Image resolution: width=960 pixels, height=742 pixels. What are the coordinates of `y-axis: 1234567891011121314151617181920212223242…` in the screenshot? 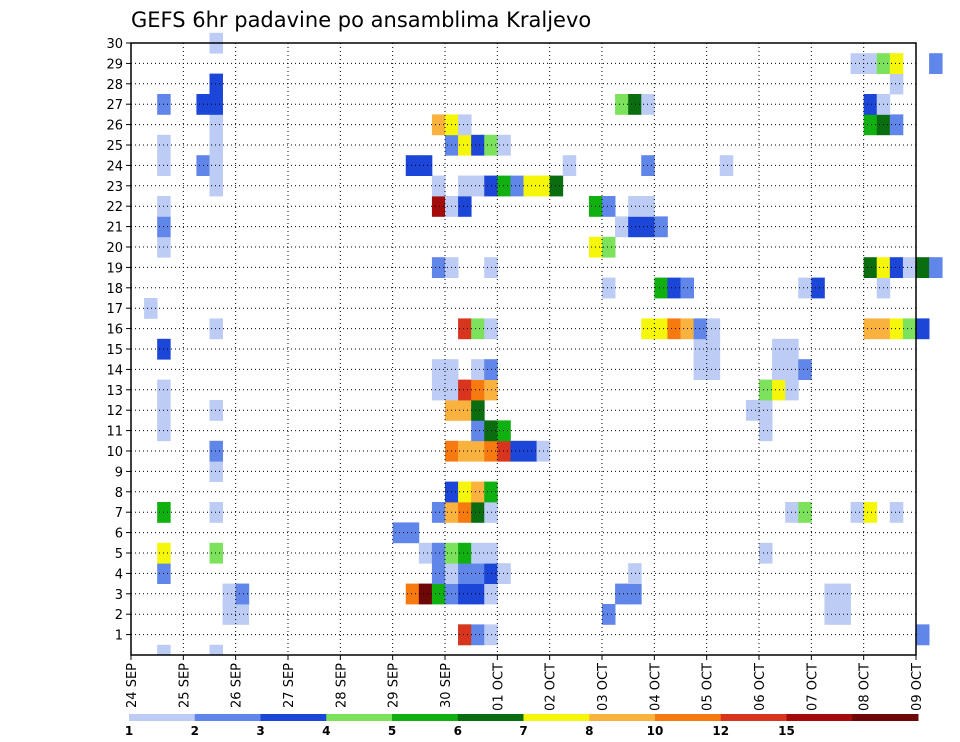 It's located at (118, 340).